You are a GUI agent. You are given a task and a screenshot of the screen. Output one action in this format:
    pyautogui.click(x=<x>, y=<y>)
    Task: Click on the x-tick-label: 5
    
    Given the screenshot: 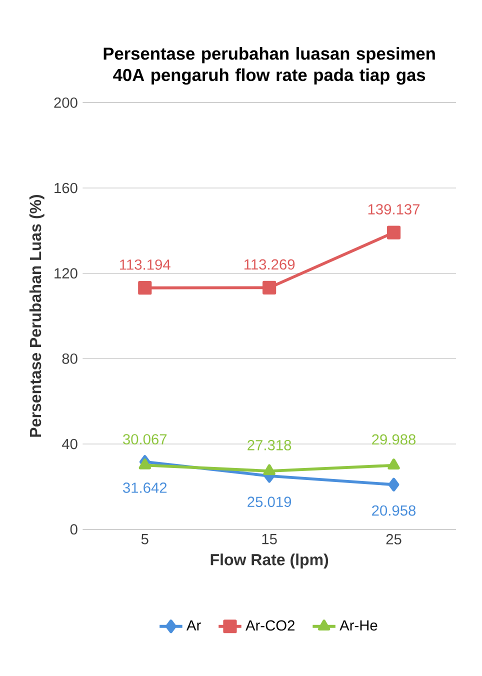 What is the action you would take?
    pyautogui.click(x=144, y=539)
    